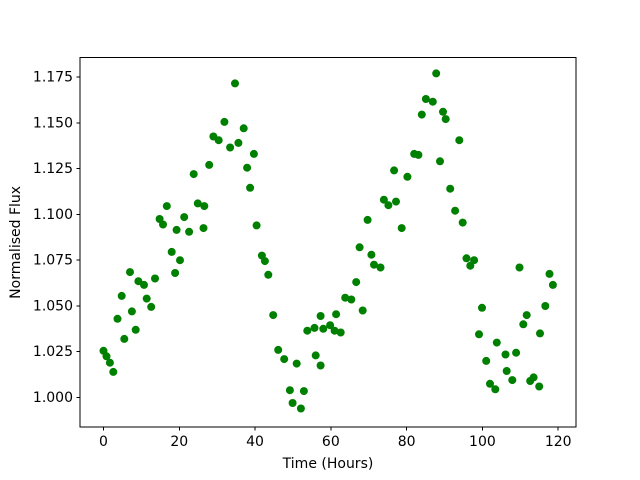 The height and width of the screenshot is (480, 640). I want to click on y-tick-label: 1.175, so click(53, 78).